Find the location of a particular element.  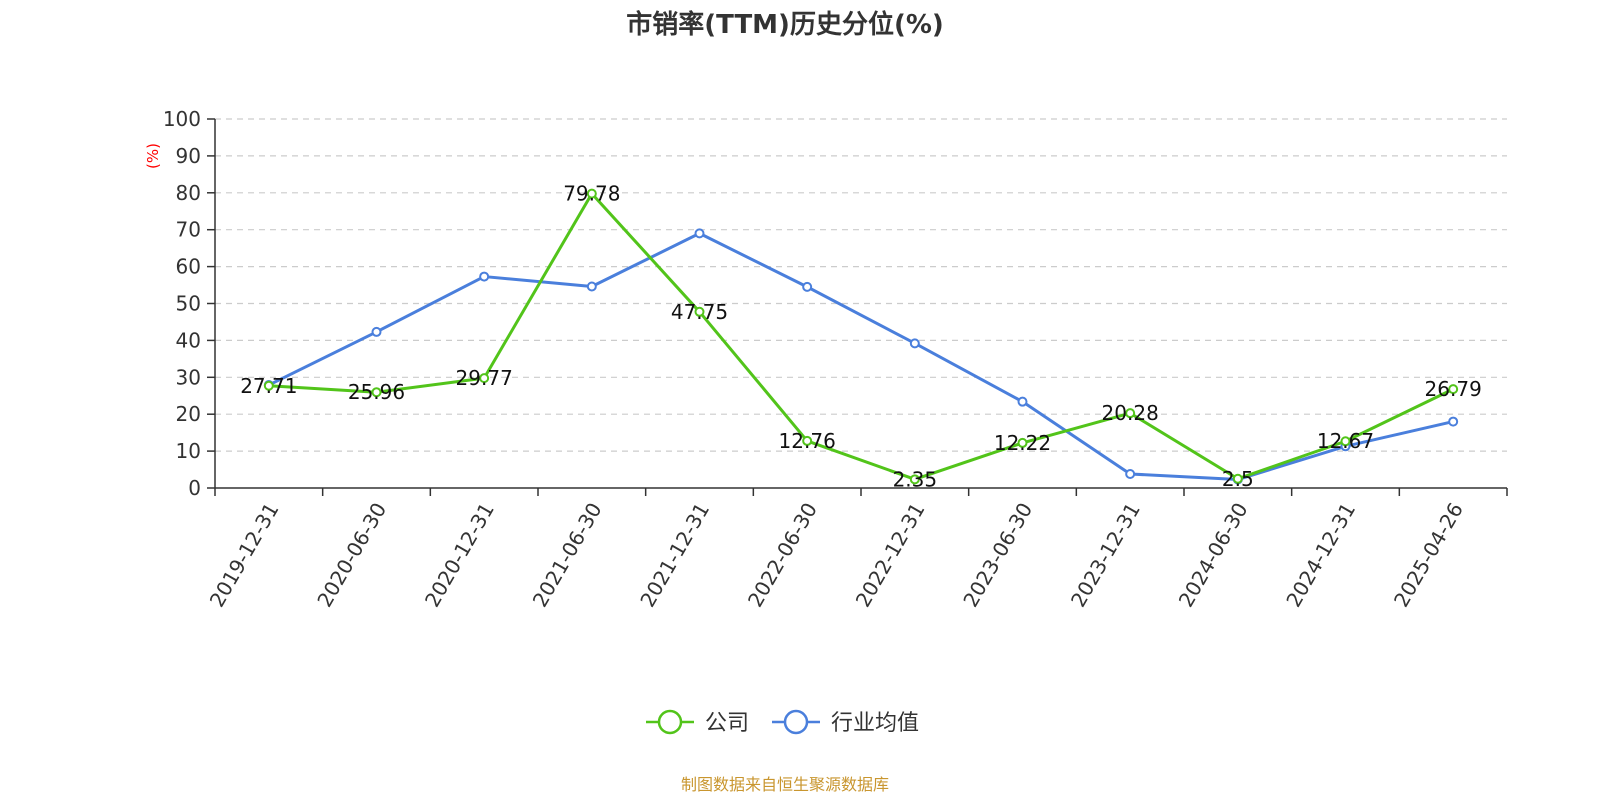

data-label: 29.77 is located at coordinates (484, 378).